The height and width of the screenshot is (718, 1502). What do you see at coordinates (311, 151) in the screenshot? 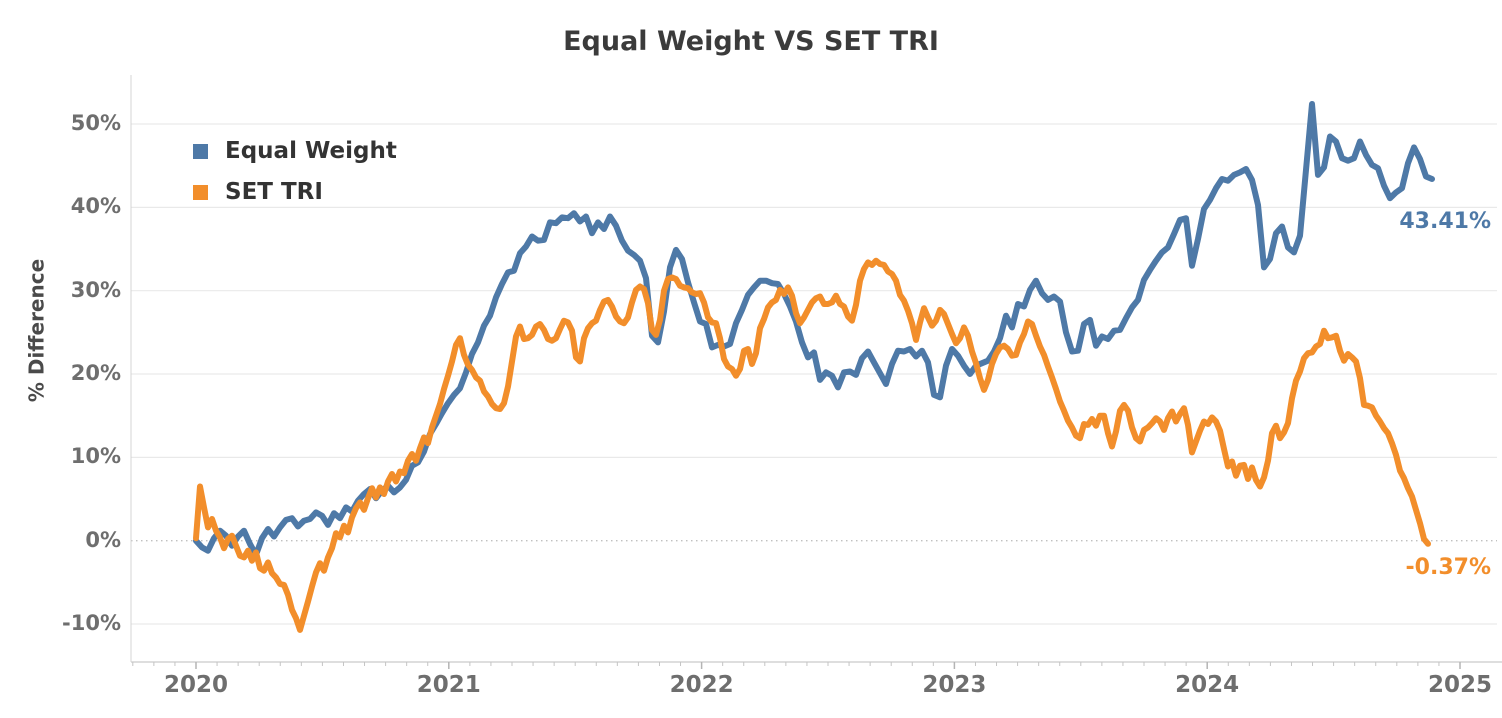
I see `legend-label: Equal Weight` at bounding box center [311, 151].